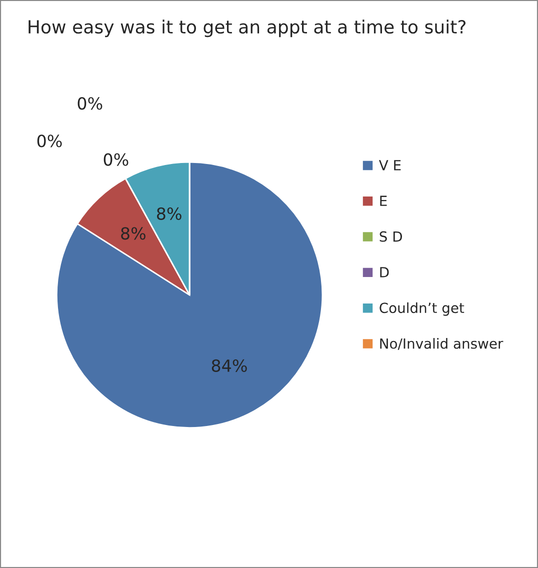 The image size is (538, 568). What do you see at coordinates (391, 236) in the screenshot?
I see `legend-label: S D` at bounding box center [391, 236].